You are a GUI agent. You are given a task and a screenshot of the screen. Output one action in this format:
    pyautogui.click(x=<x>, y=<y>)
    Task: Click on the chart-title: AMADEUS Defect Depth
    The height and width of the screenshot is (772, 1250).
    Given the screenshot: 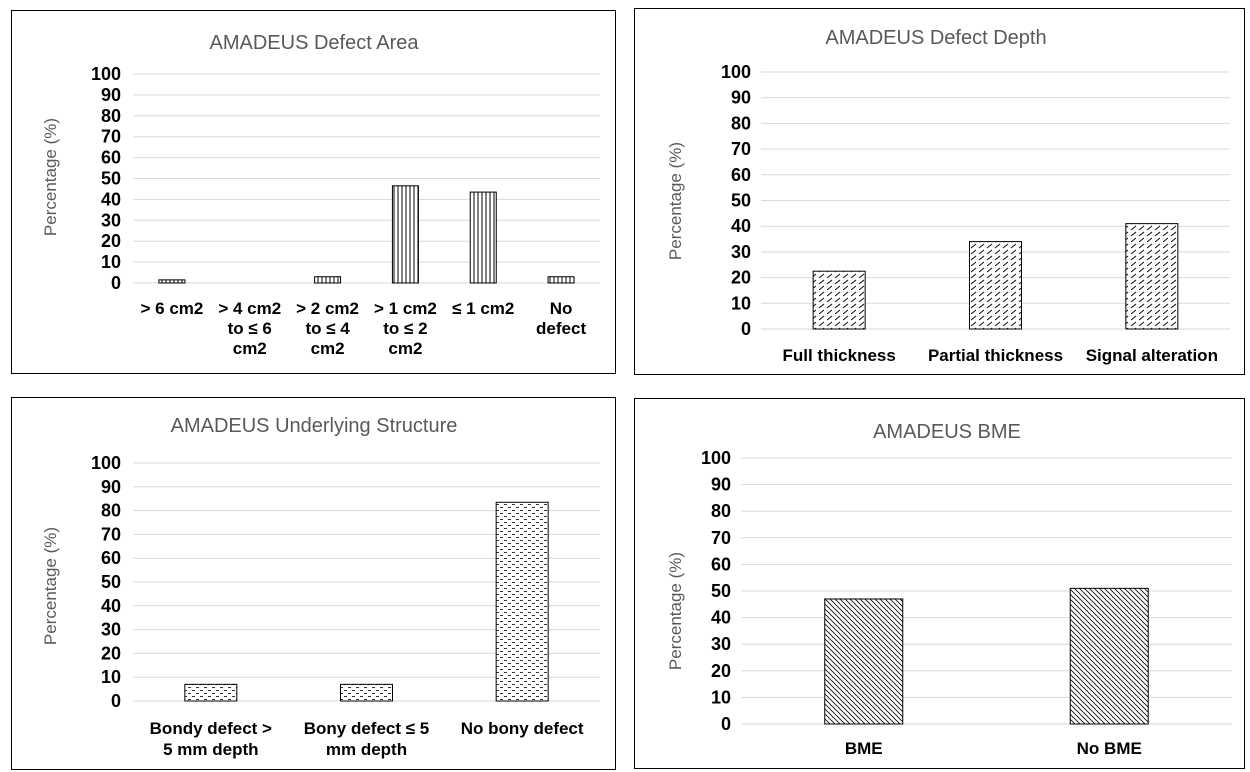 What is the action you would take?
    pyautogui.click(x=935, y=38)
    